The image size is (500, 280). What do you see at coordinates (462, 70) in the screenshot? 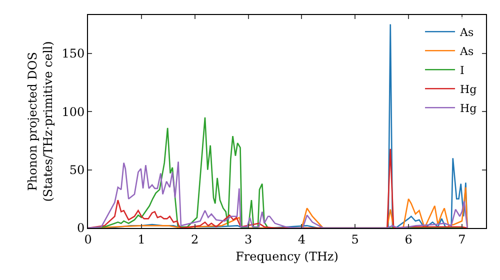
I see `legend-label: I` at bounding box center [462, 70].